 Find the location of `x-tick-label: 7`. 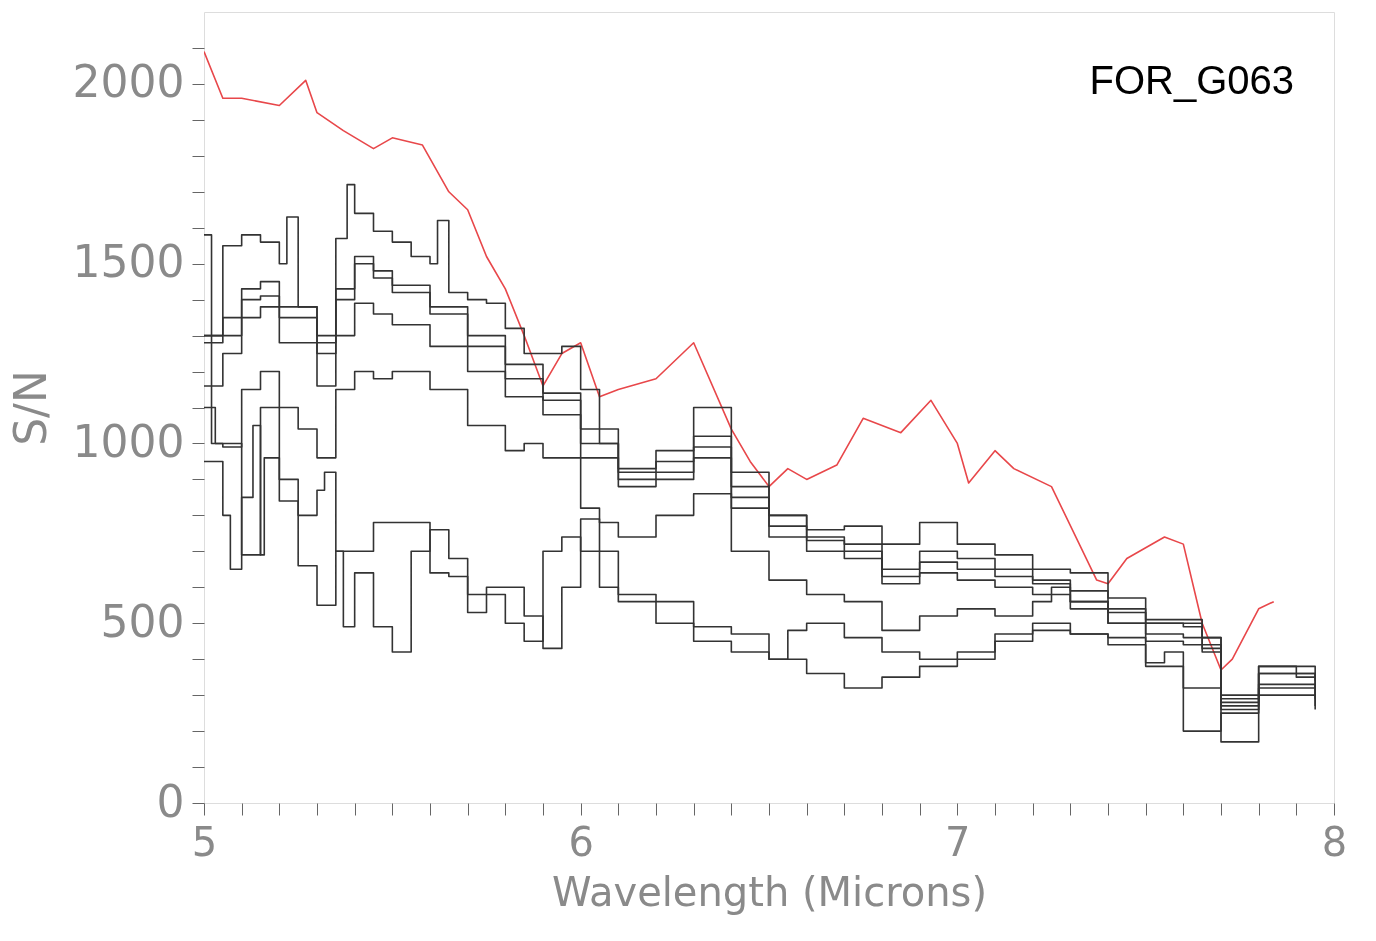

x-tick-label: 7 is located at coordinates (958, 841).